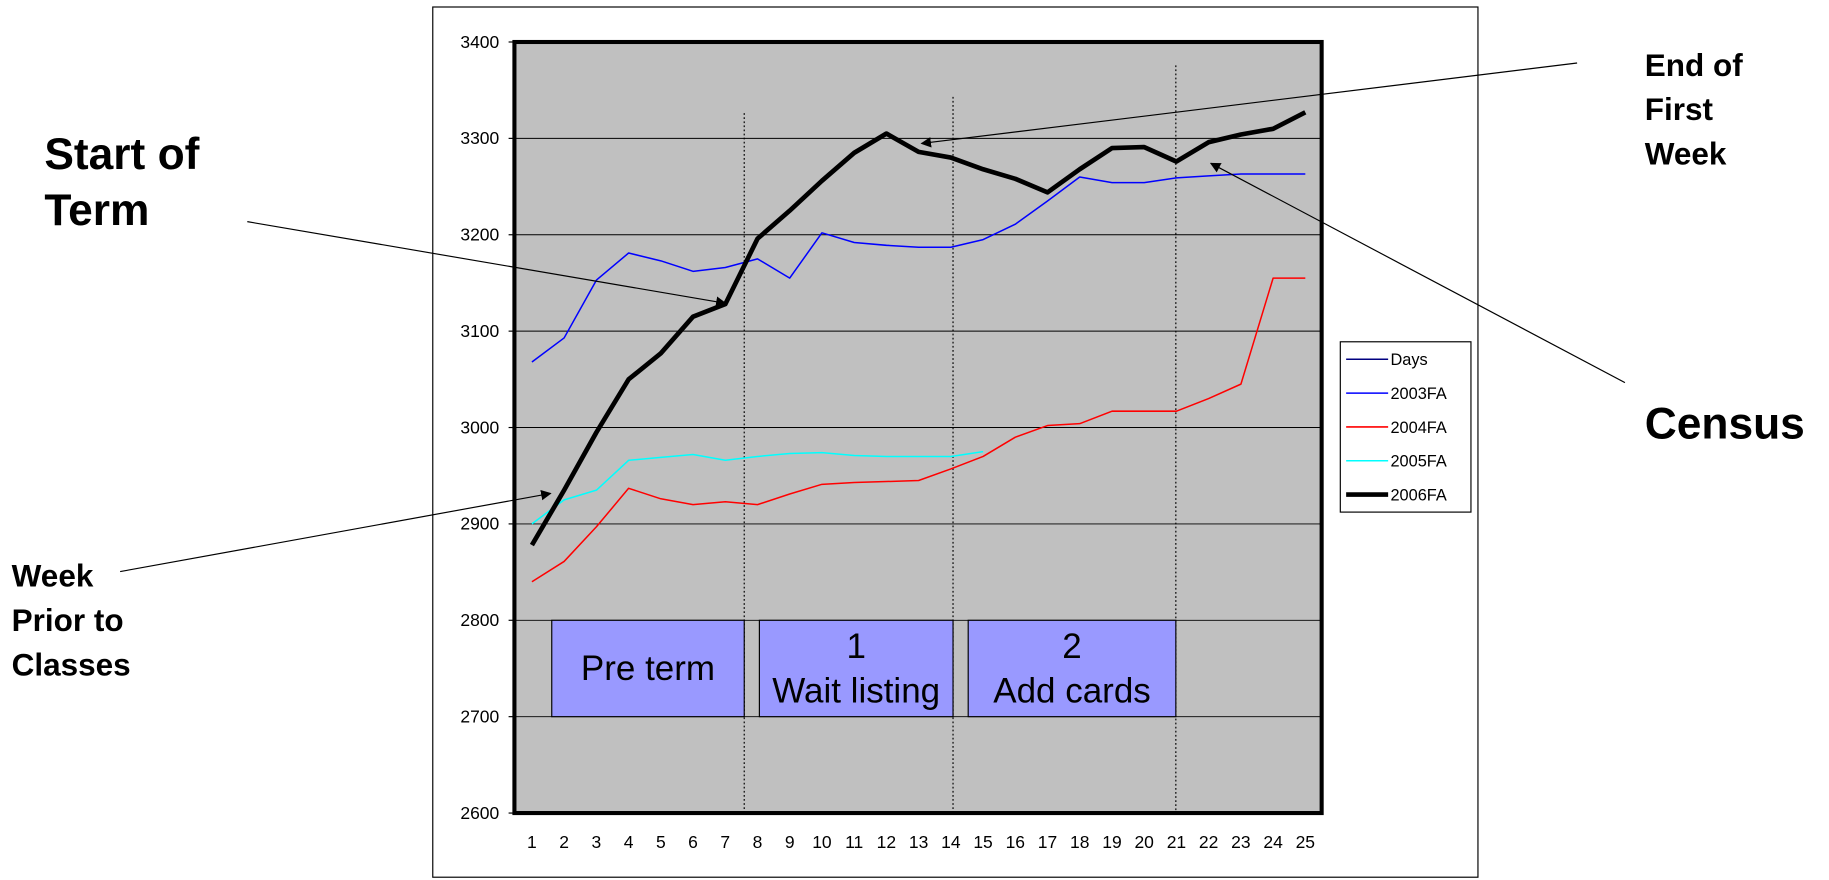  Describe the element at coordinates (661, 842) in the screenshot. I see `x-tick-label: 5` at that location.